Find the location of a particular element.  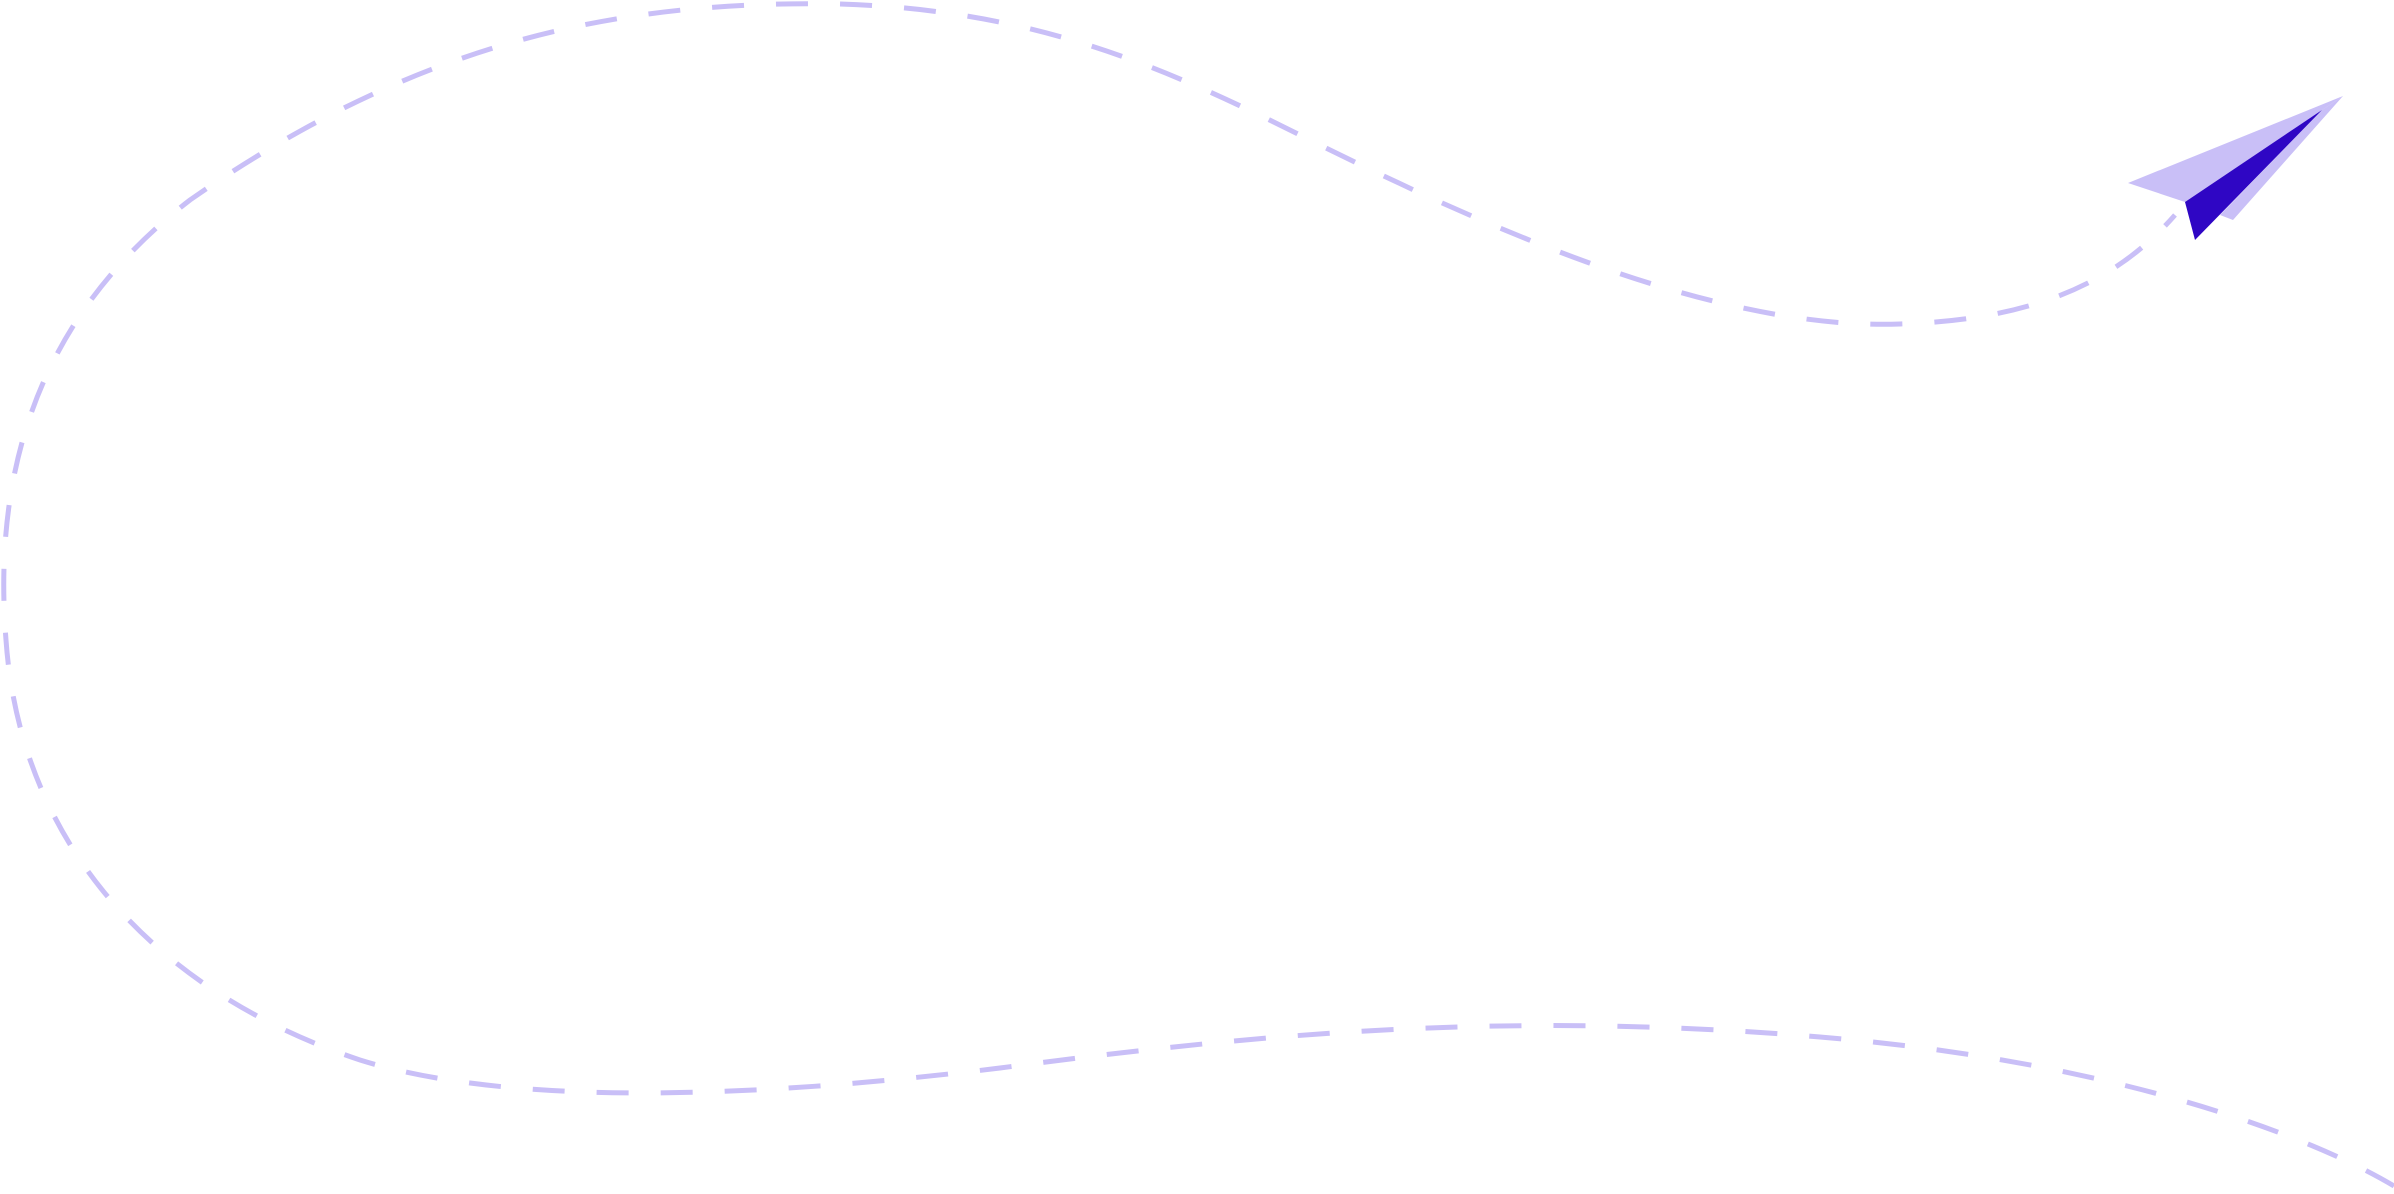

paper-plane-right-wing is located at coordinates (2281, 158).